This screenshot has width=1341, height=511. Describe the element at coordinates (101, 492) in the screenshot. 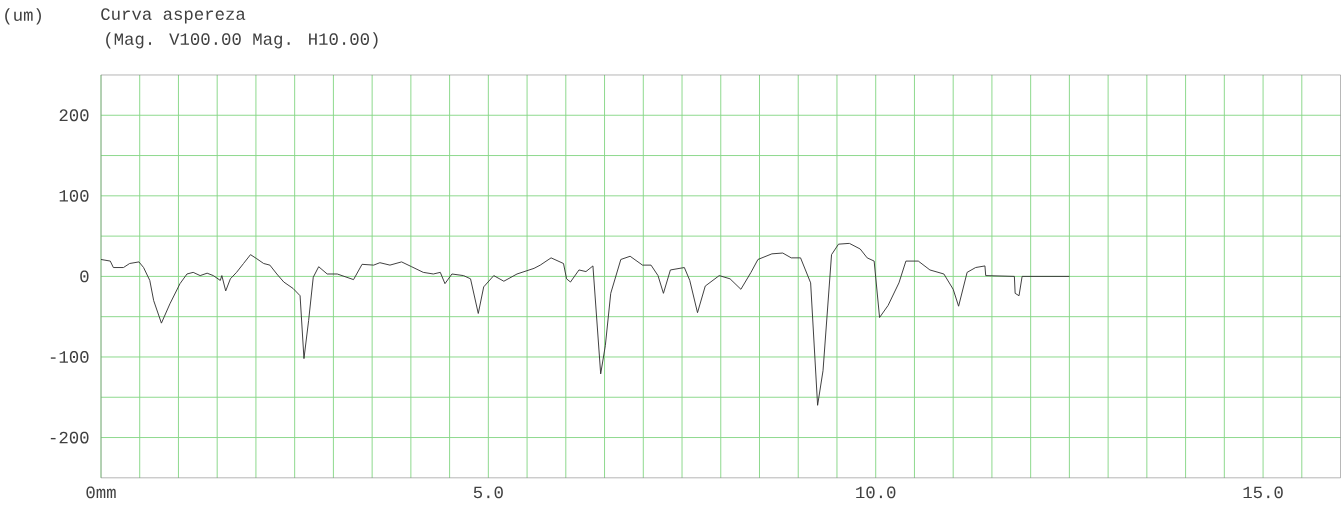

I see `x-tick-label: 0mm` at that location.